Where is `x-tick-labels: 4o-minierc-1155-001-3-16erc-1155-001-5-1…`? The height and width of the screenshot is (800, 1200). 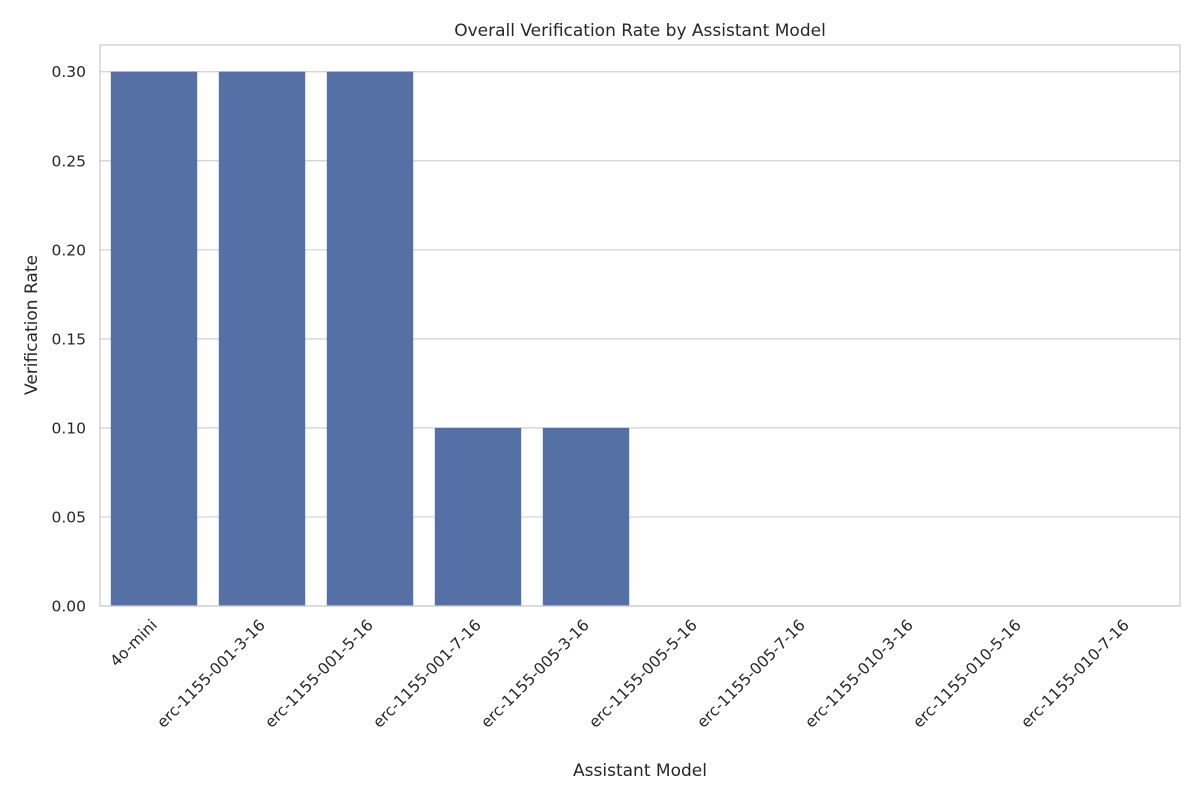
x-tick-labels: 4o-minierc-1155-001-3-16erc-1155-001-5-1… is located at coordinates (620, 673).